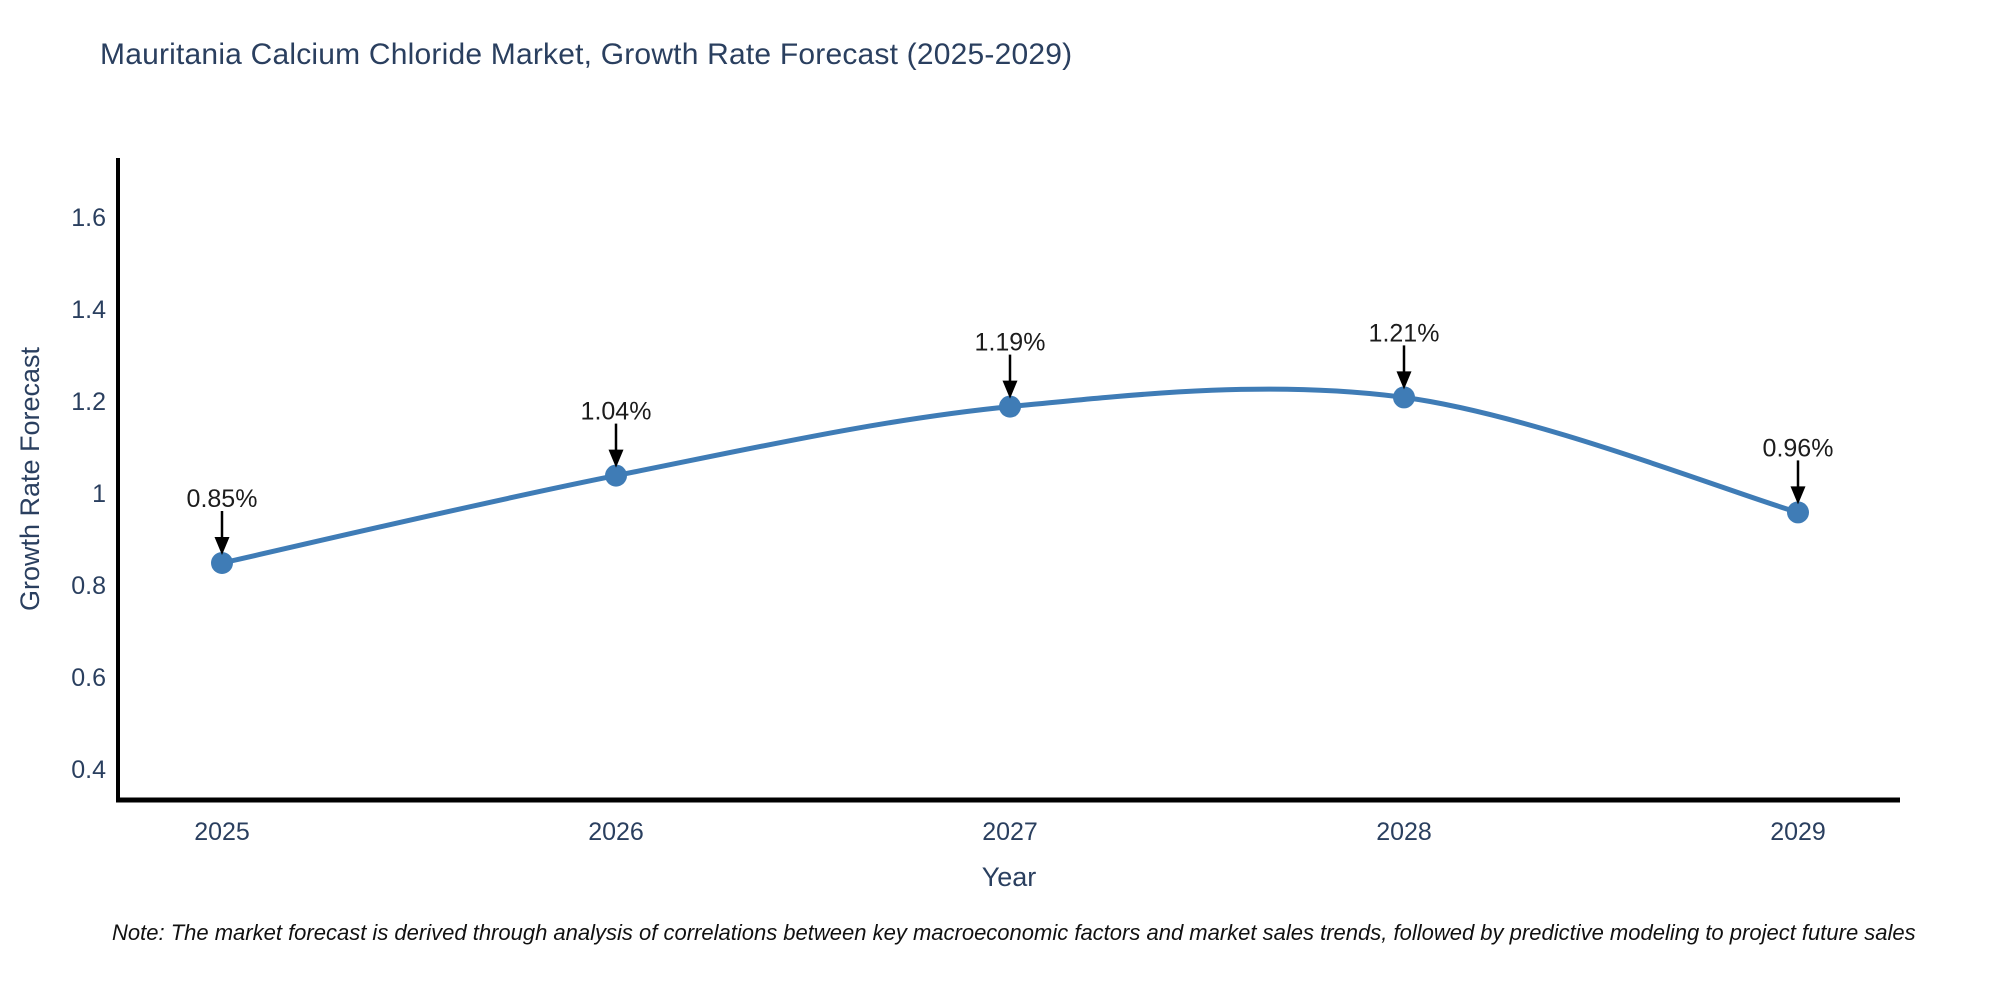  Describe the element at coordinates (1009, 877) in the screenshot. I see `x-axis-title: Year` at that location.